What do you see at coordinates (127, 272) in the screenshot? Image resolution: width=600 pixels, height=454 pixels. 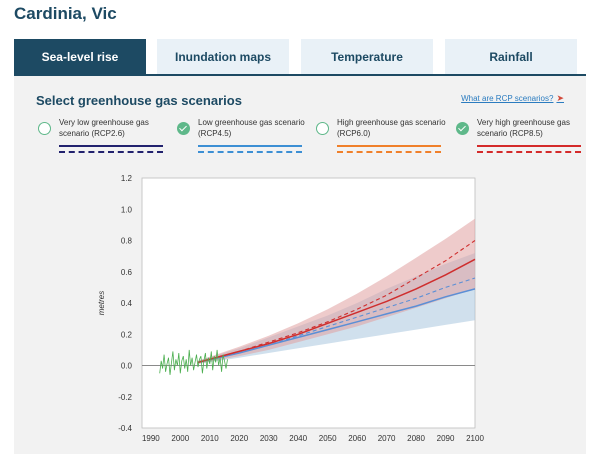 I see `y-tick-label: 0.6` at bounding box center [127, 272].